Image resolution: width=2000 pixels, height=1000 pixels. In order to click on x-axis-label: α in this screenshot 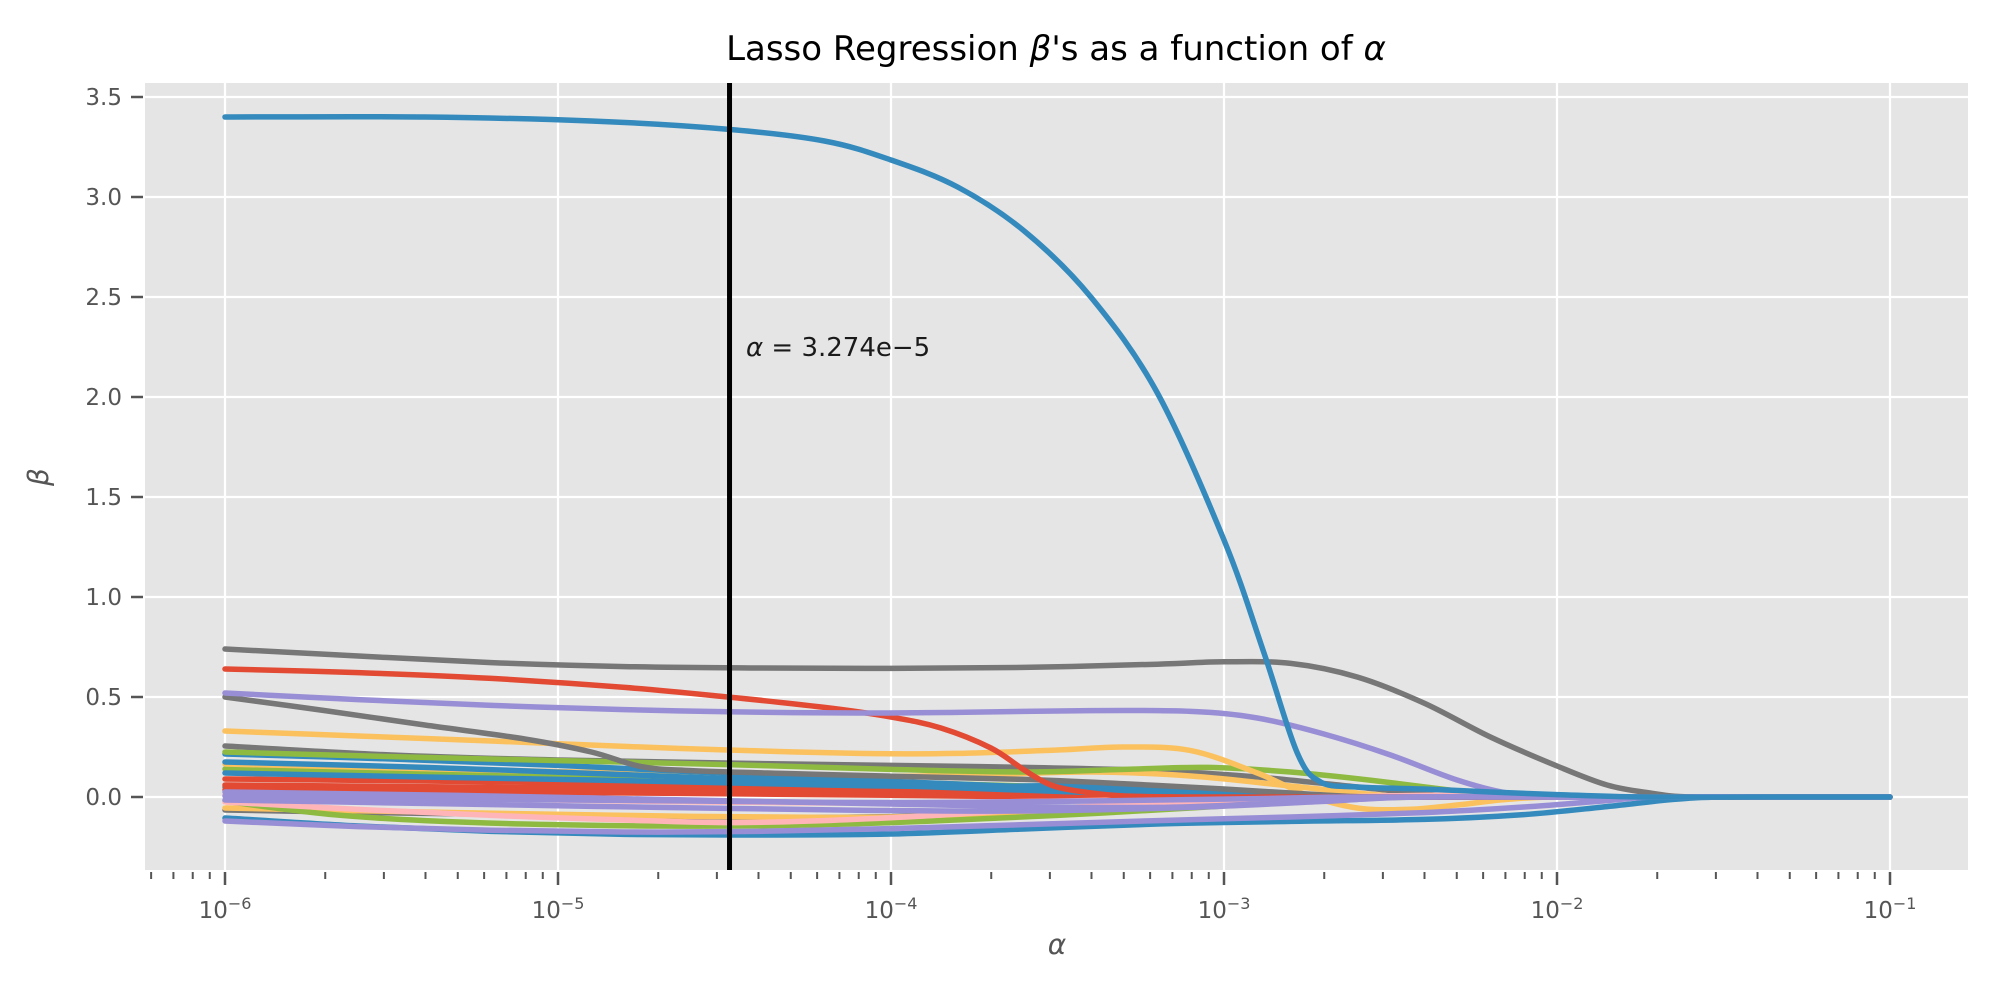, I will do `click(1057, 944)`.